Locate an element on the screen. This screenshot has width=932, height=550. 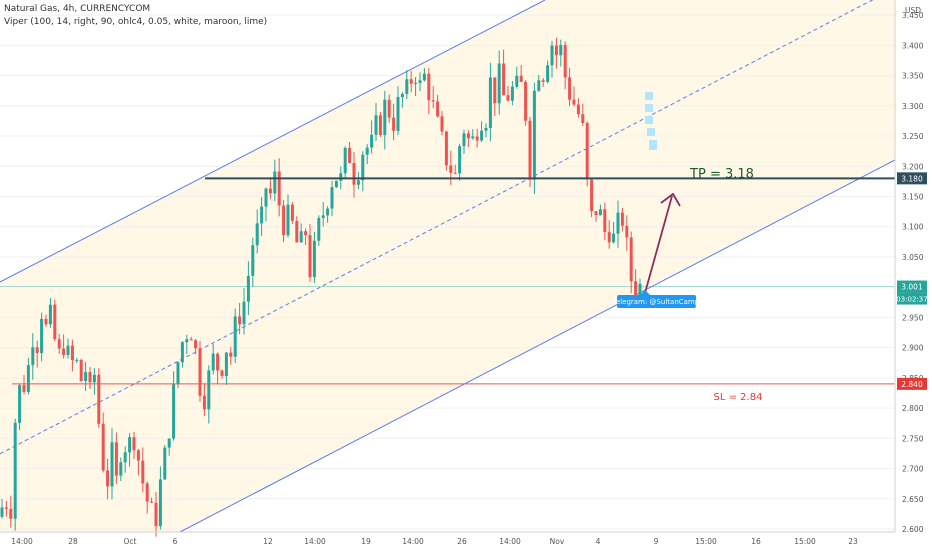
time-tick-label: Oct is located at coordinates (130, 541).